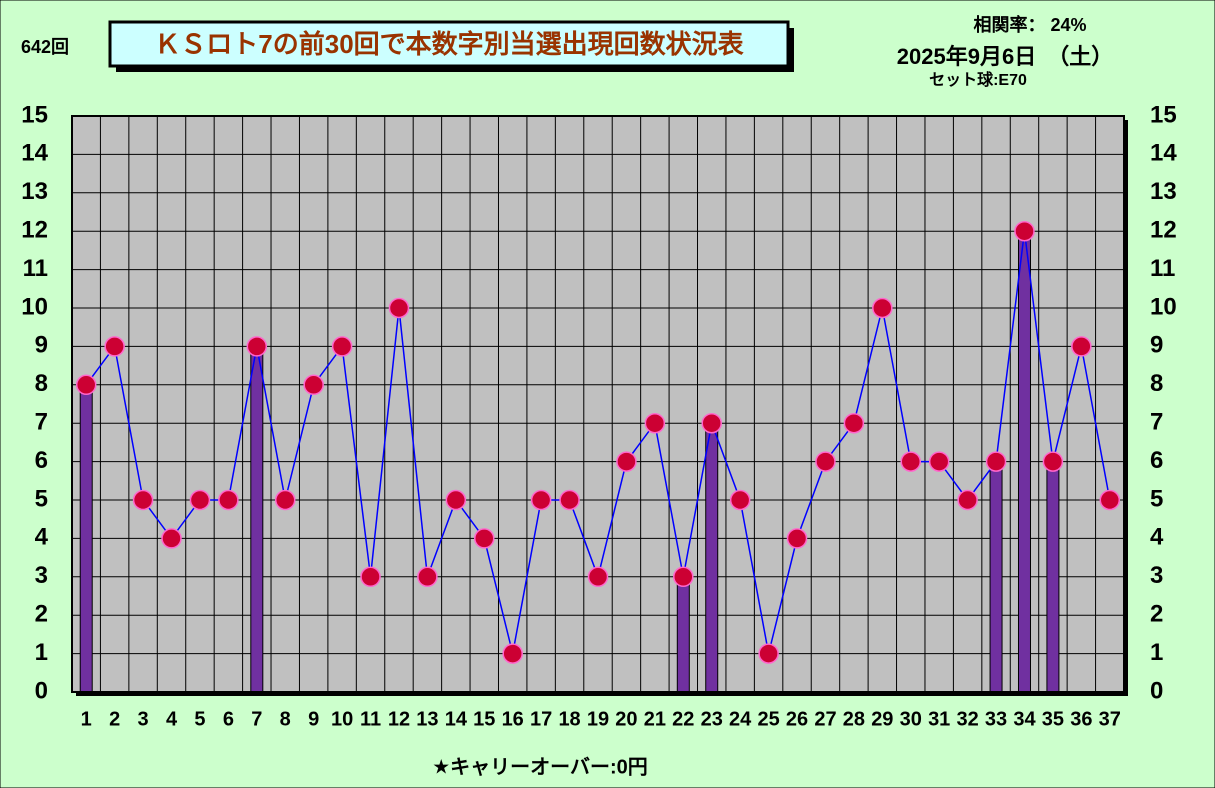 This screenshot has height=788, width=1215. What do you see at coordinates (569, 719) in the screenshot?
I see `x-tick-label: 18` at bounding box center [569, 719].